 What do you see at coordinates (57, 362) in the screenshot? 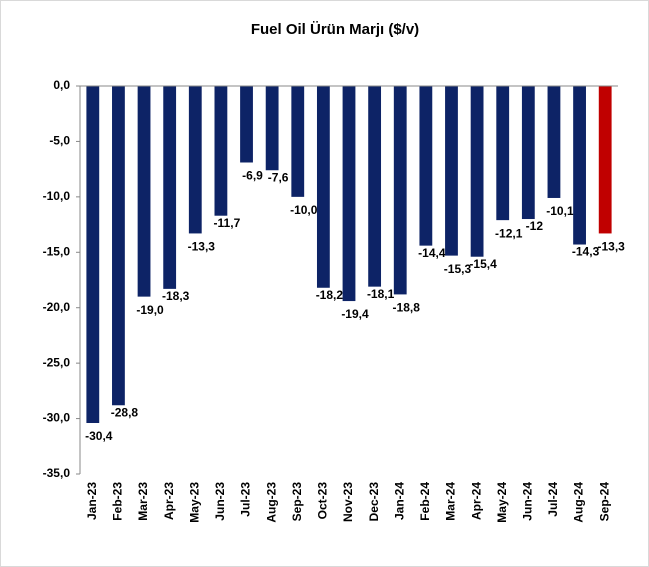
I see `y-tick-label: -25,0` at bounding box center [57, 362].